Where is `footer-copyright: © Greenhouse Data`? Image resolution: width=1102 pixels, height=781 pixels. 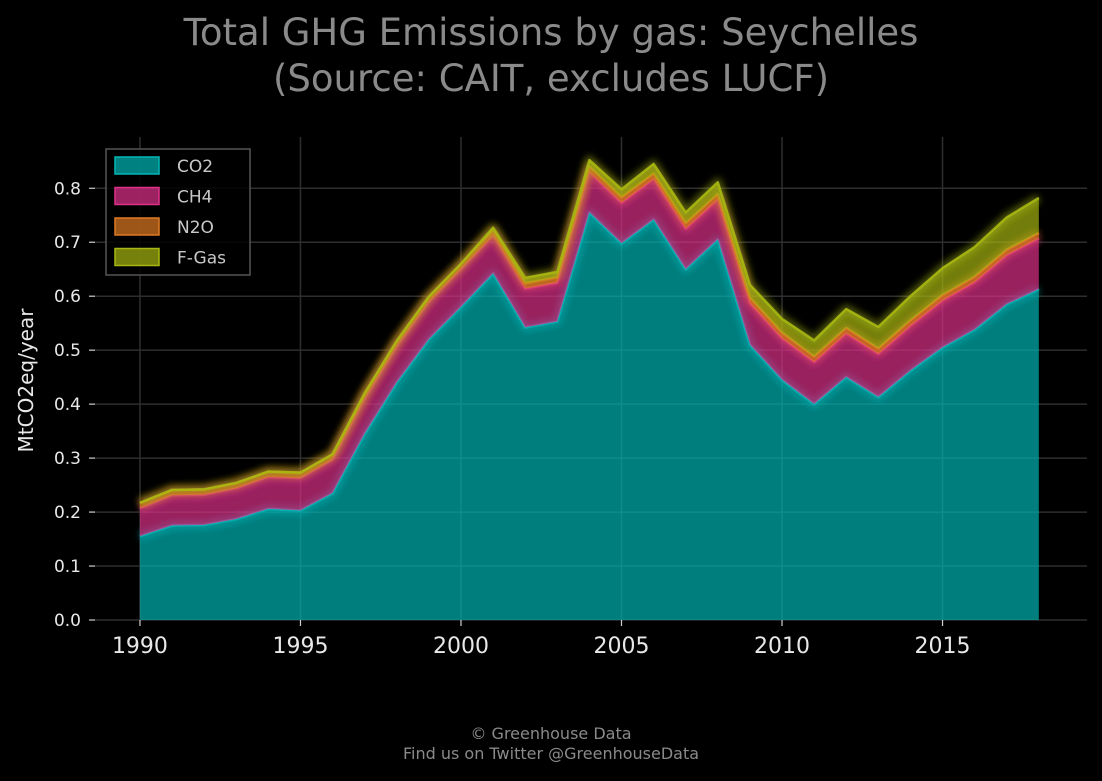 footer-copyright: © Greenhouse Data is located at coordinates (551, 733).